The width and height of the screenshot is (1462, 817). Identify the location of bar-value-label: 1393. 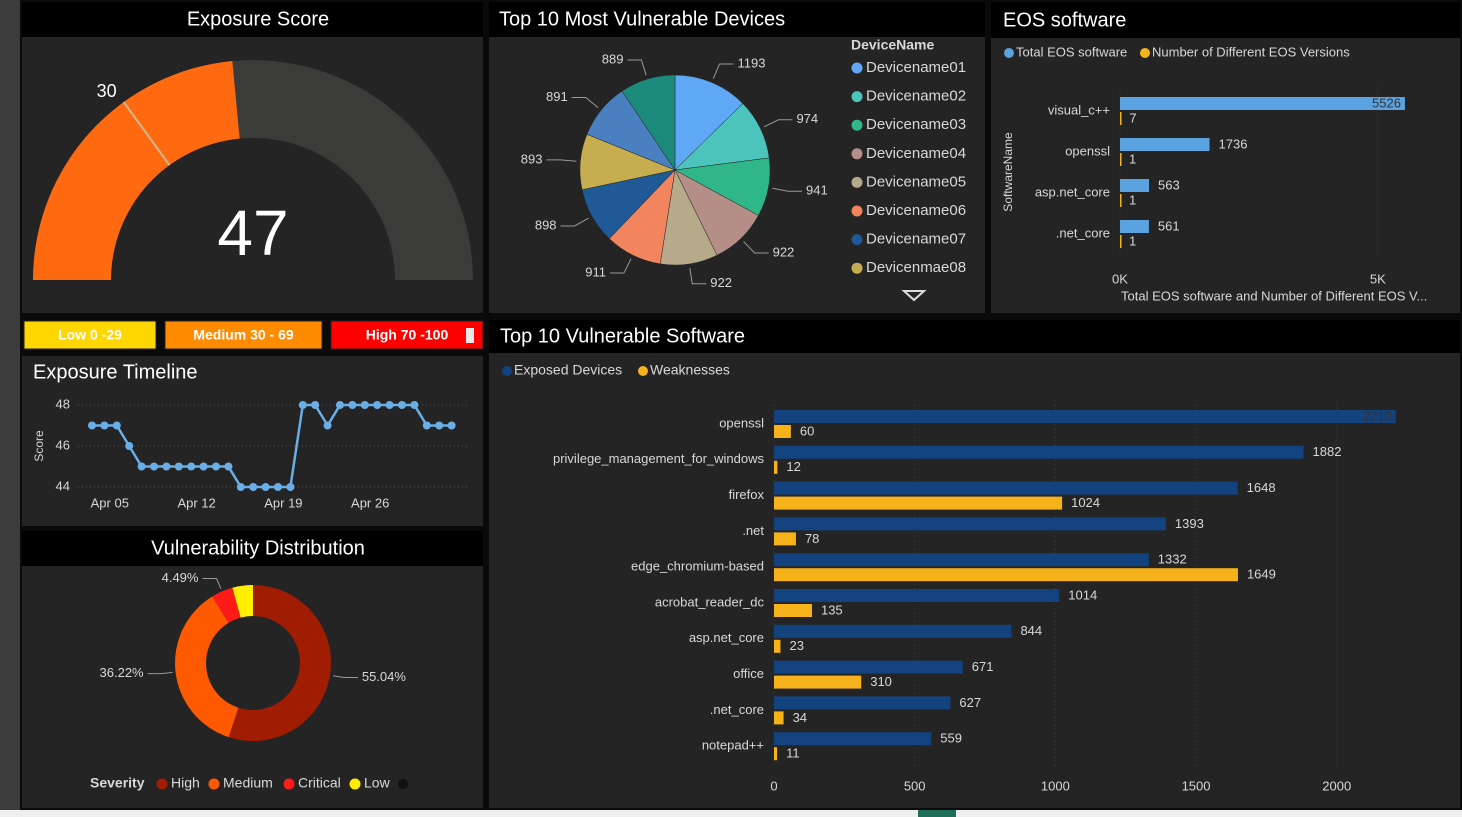
(1189, 523).